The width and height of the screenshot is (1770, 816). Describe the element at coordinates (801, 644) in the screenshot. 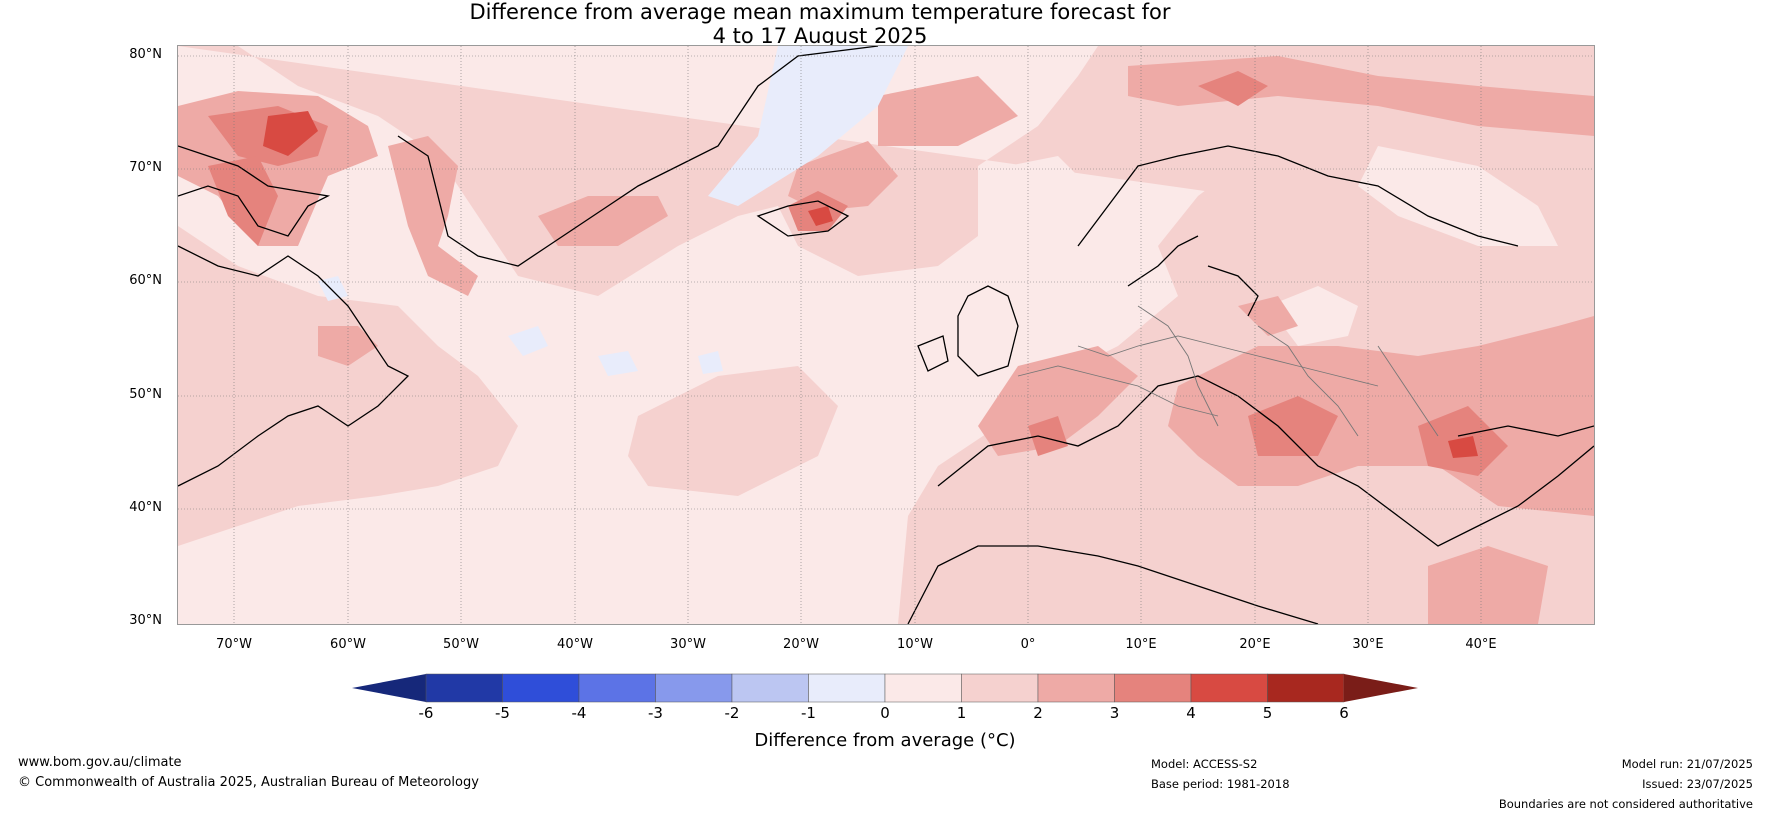

I see `lon-label-20w: 20°W` at that location.